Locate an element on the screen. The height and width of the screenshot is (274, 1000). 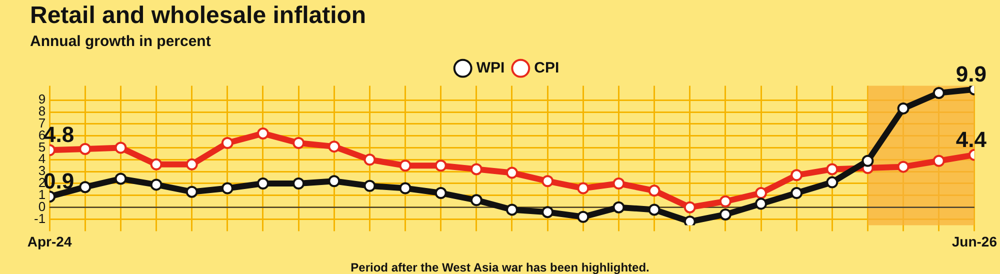
data-label: 0.9 is located at coordinates (59, 181).